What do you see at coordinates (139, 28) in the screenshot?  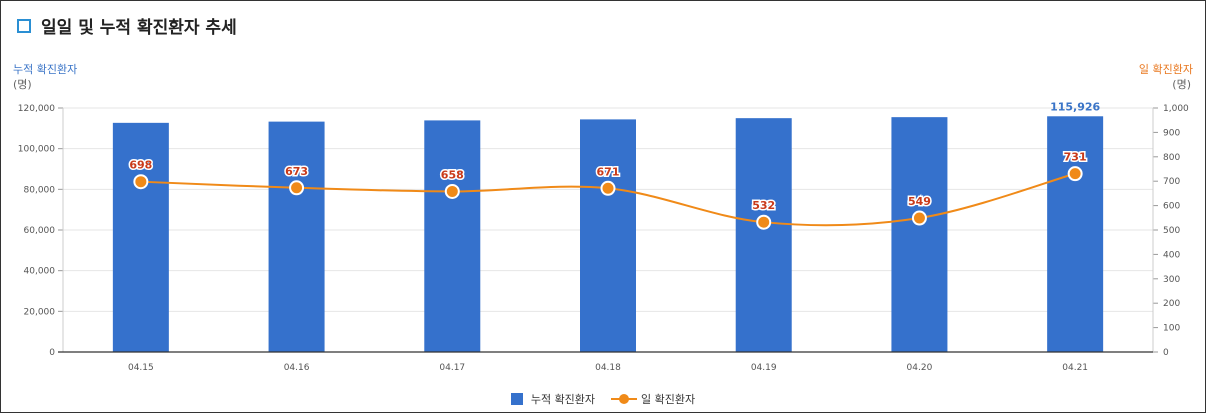 I see `chart-title: 일일 및 누적 확진환자 추세` at bounding box center [139, 28].